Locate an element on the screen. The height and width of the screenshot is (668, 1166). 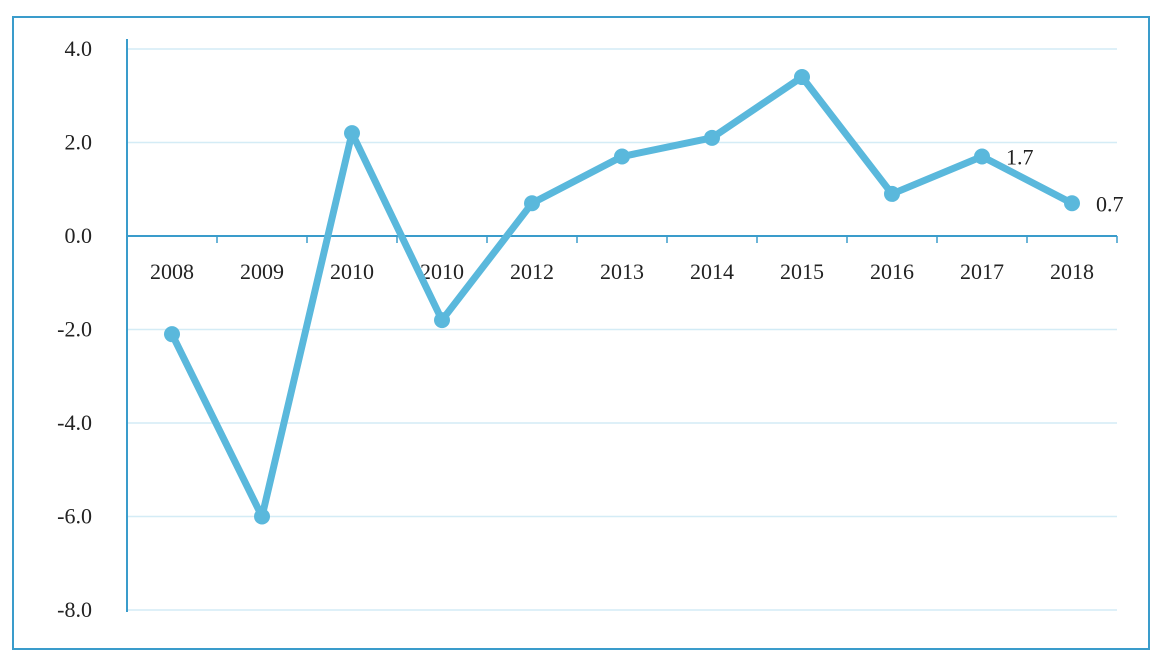
x-tick-label: 2014 is located at coordinates (712, 271).